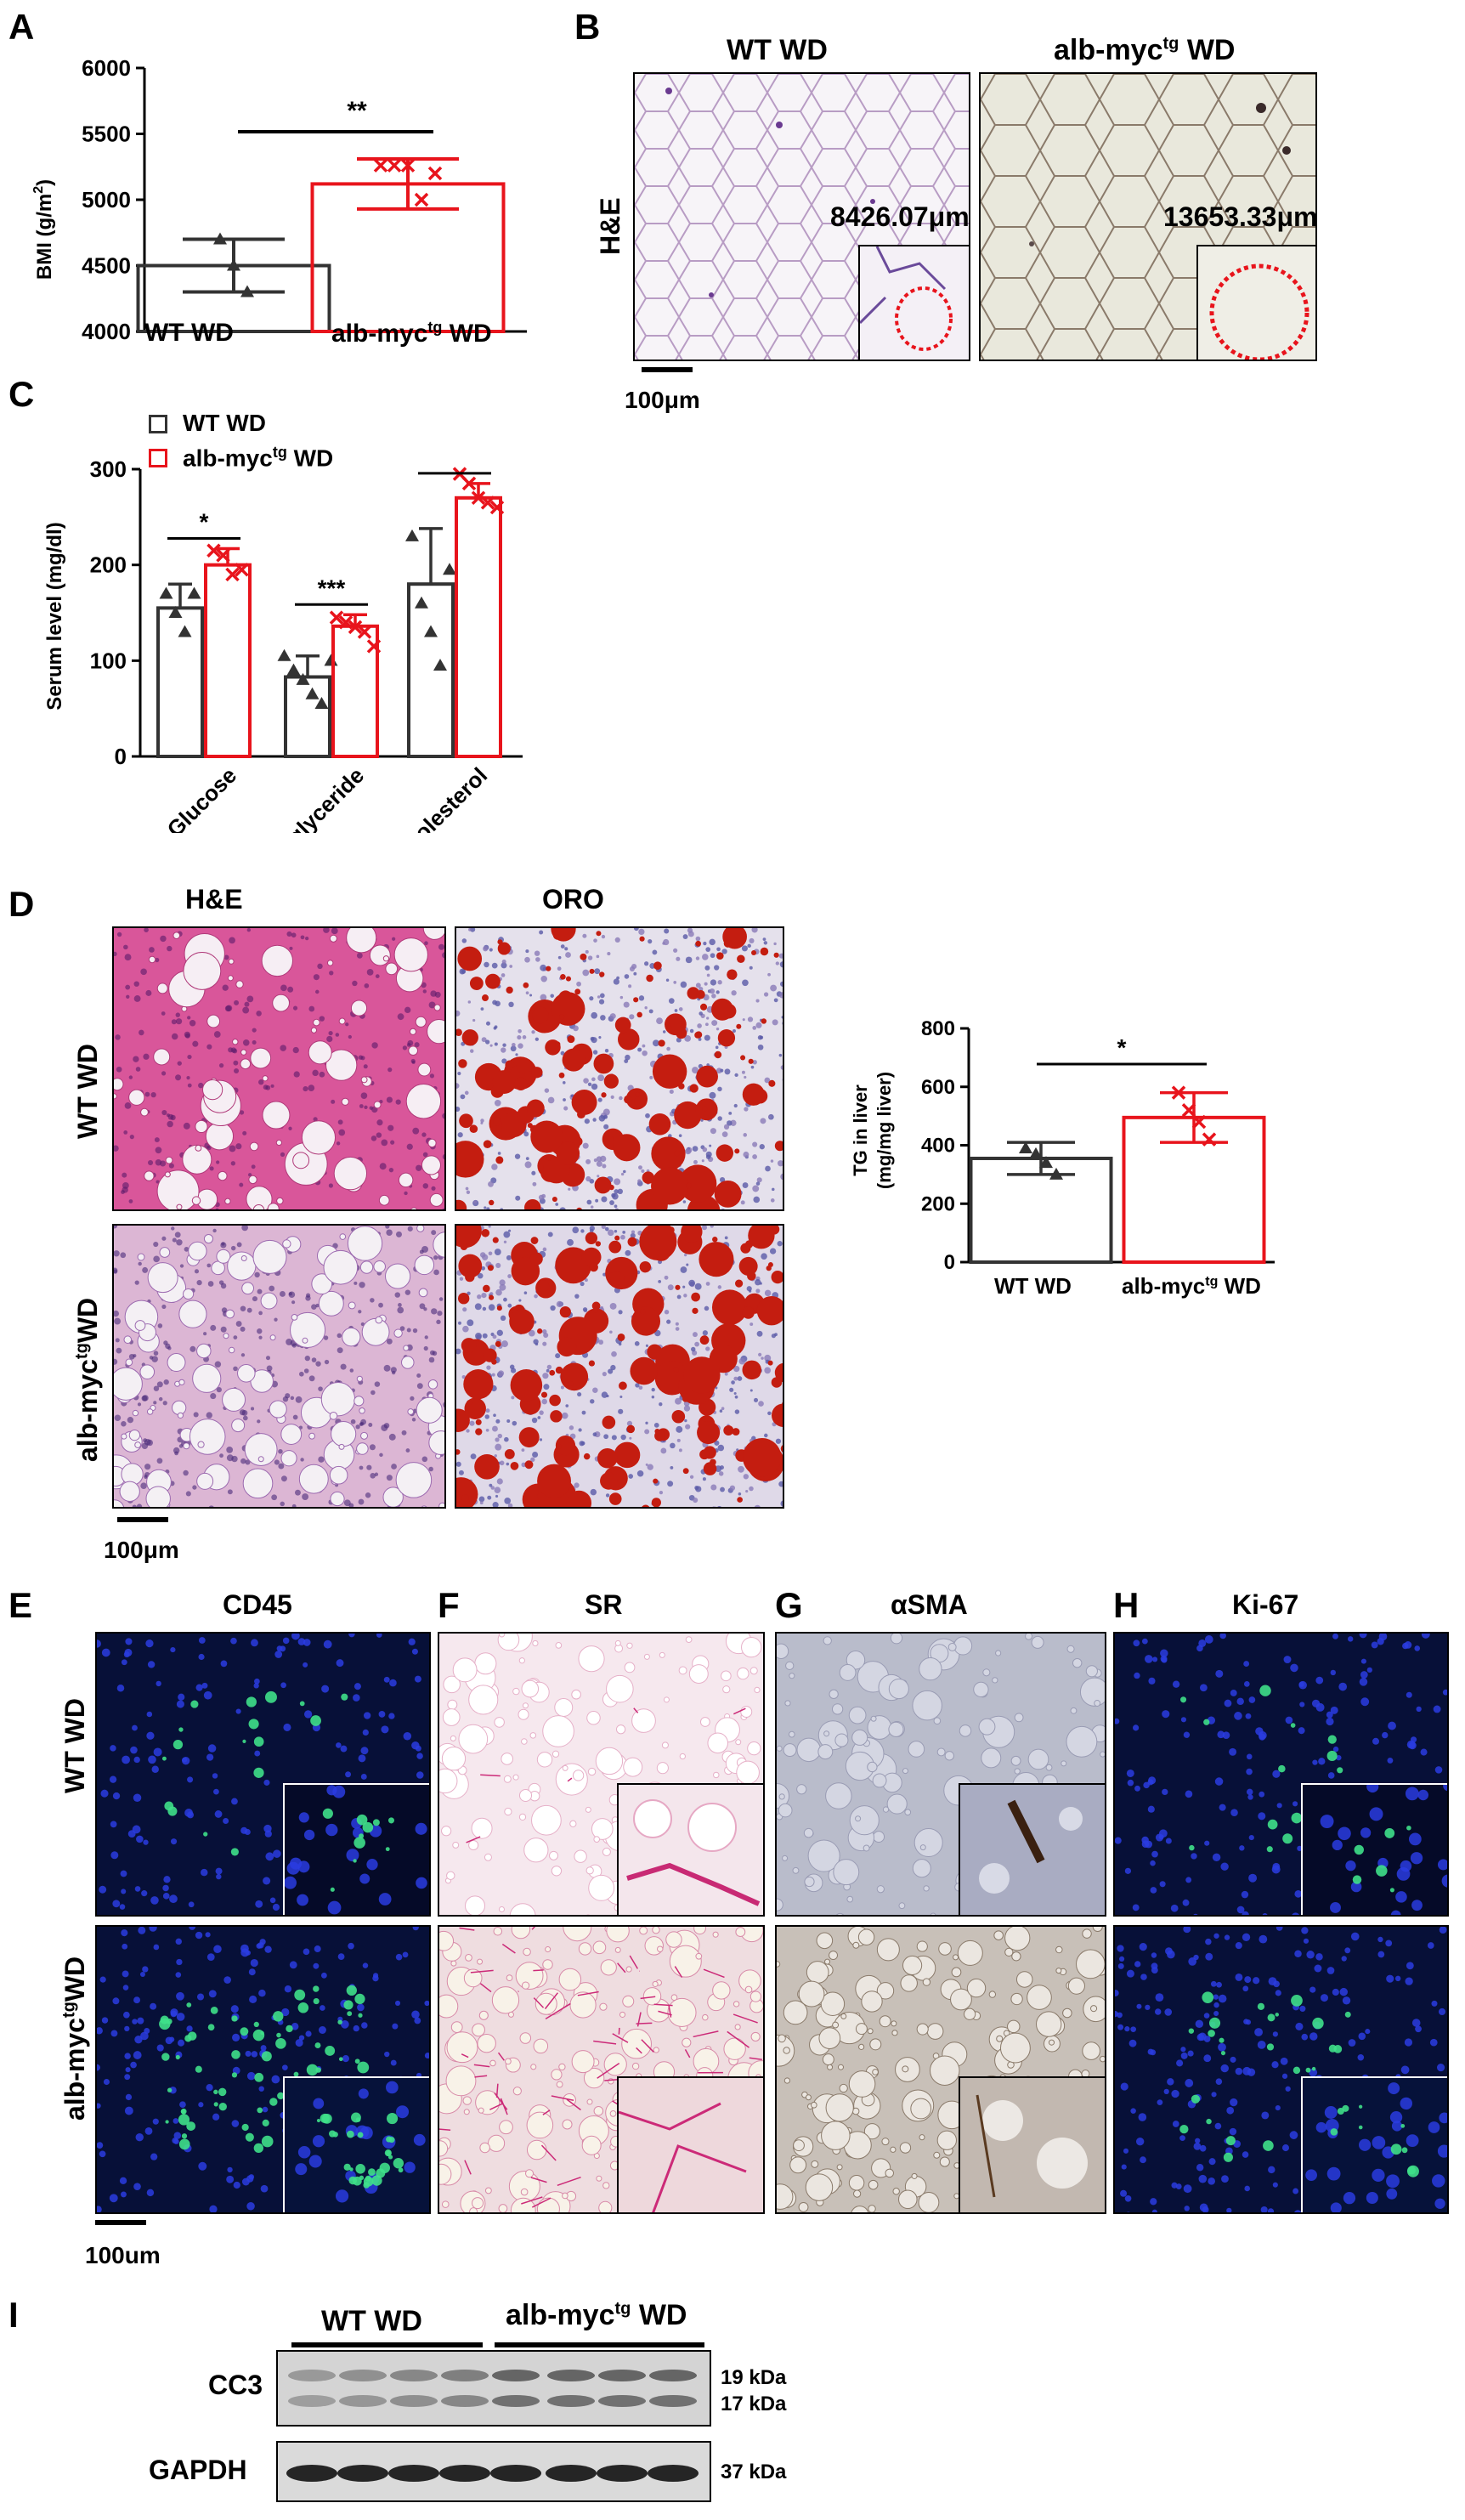  I want to click on blot-row-cc3: CC3, so click(235, 2385).